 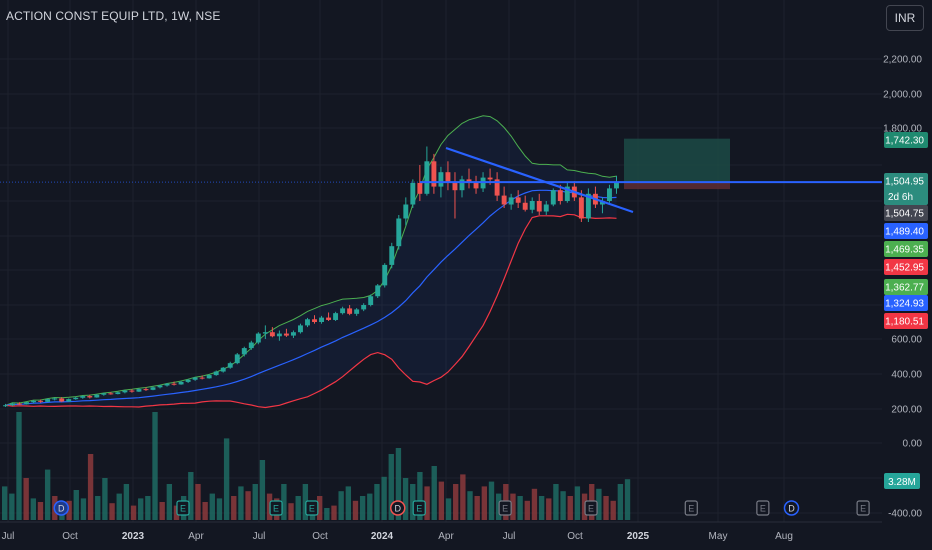 What do you see at coordinates (718, 536) in the screenshot?
I see `time-axis-label: May` at bounding box center [718, 536].